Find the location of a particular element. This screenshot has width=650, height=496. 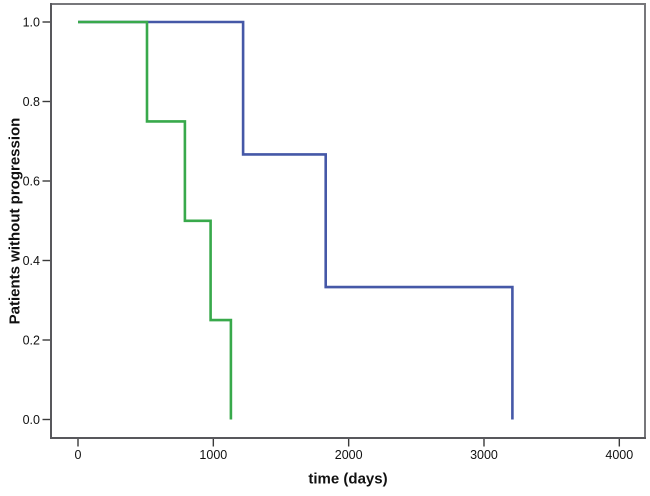

y-tick-label: 0.8 is located at coordinates (31, 102).